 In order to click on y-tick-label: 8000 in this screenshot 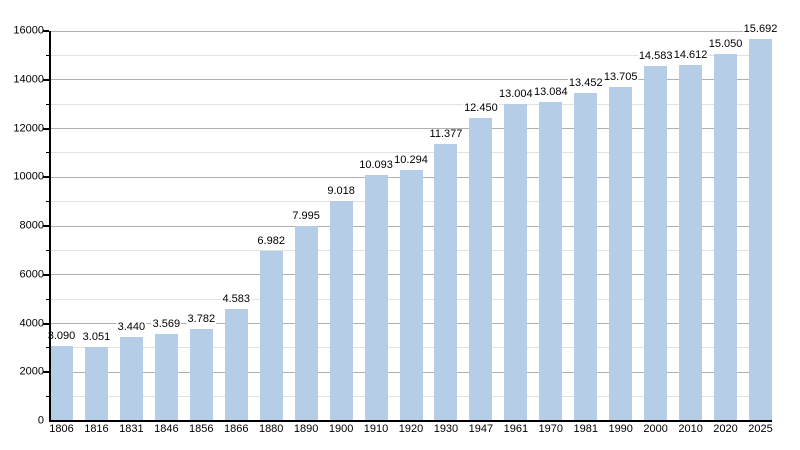, I will do `click(31, 225)`.